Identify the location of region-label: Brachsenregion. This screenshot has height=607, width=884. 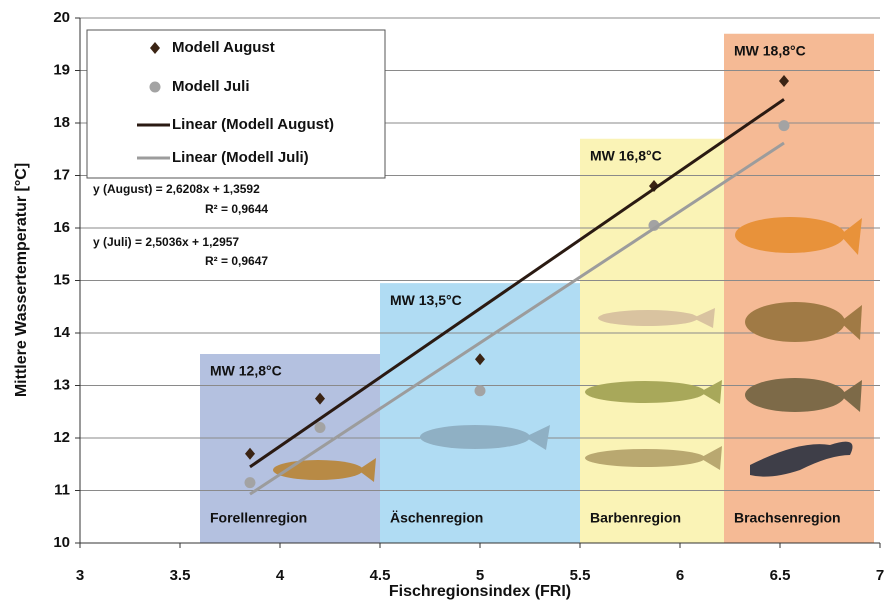
(787, 518).